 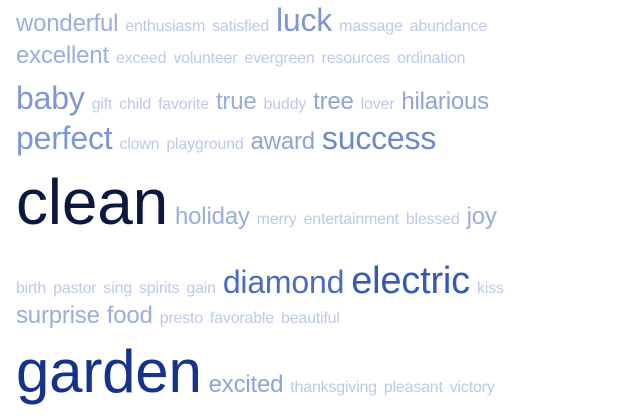 I want to click on word-cloud-line: surprise food presto favorable beautiful, so click(x=178, y=316).